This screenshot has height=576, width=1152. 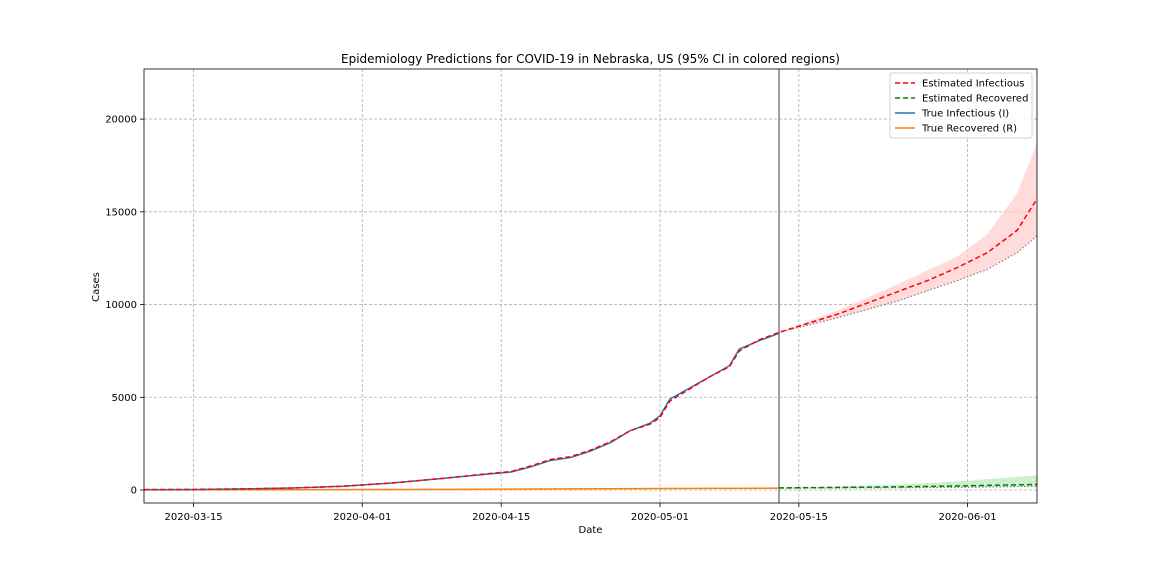 What do you see at coordinates (591, 530) in the screenshot?
I see `x-axis-label: Date` at bounding box center [591, 530].